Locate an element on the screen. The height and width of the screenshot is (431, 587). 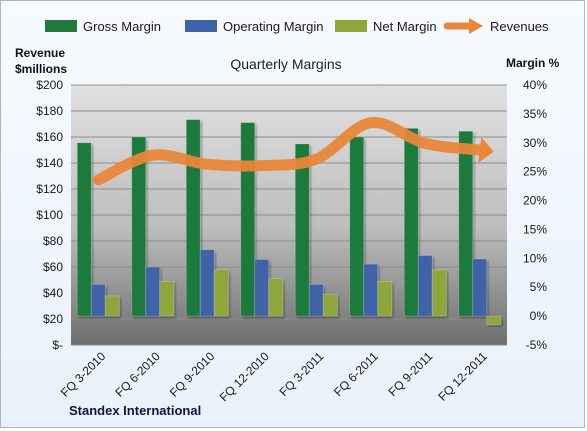
legend-swatch-operating-margin is located at coordinates (201, 26).